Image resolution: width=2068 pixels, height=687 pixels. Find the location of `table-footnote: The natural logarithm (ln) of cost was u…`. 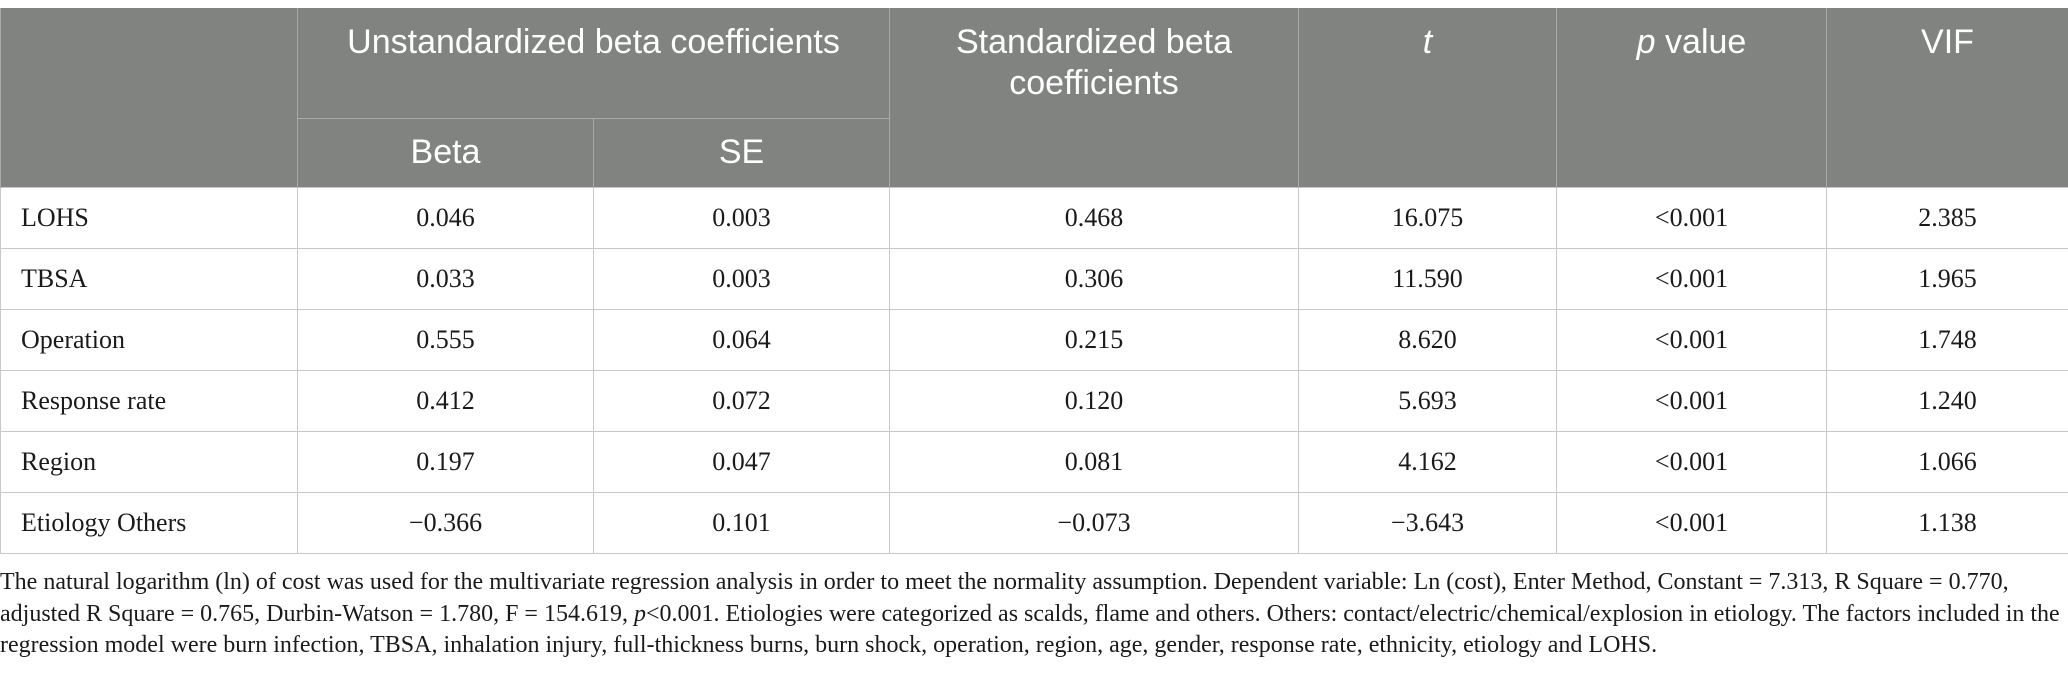

table-footnote: The natural logarithm (ln) of cost was u… is located at coordinates (1034, 614).